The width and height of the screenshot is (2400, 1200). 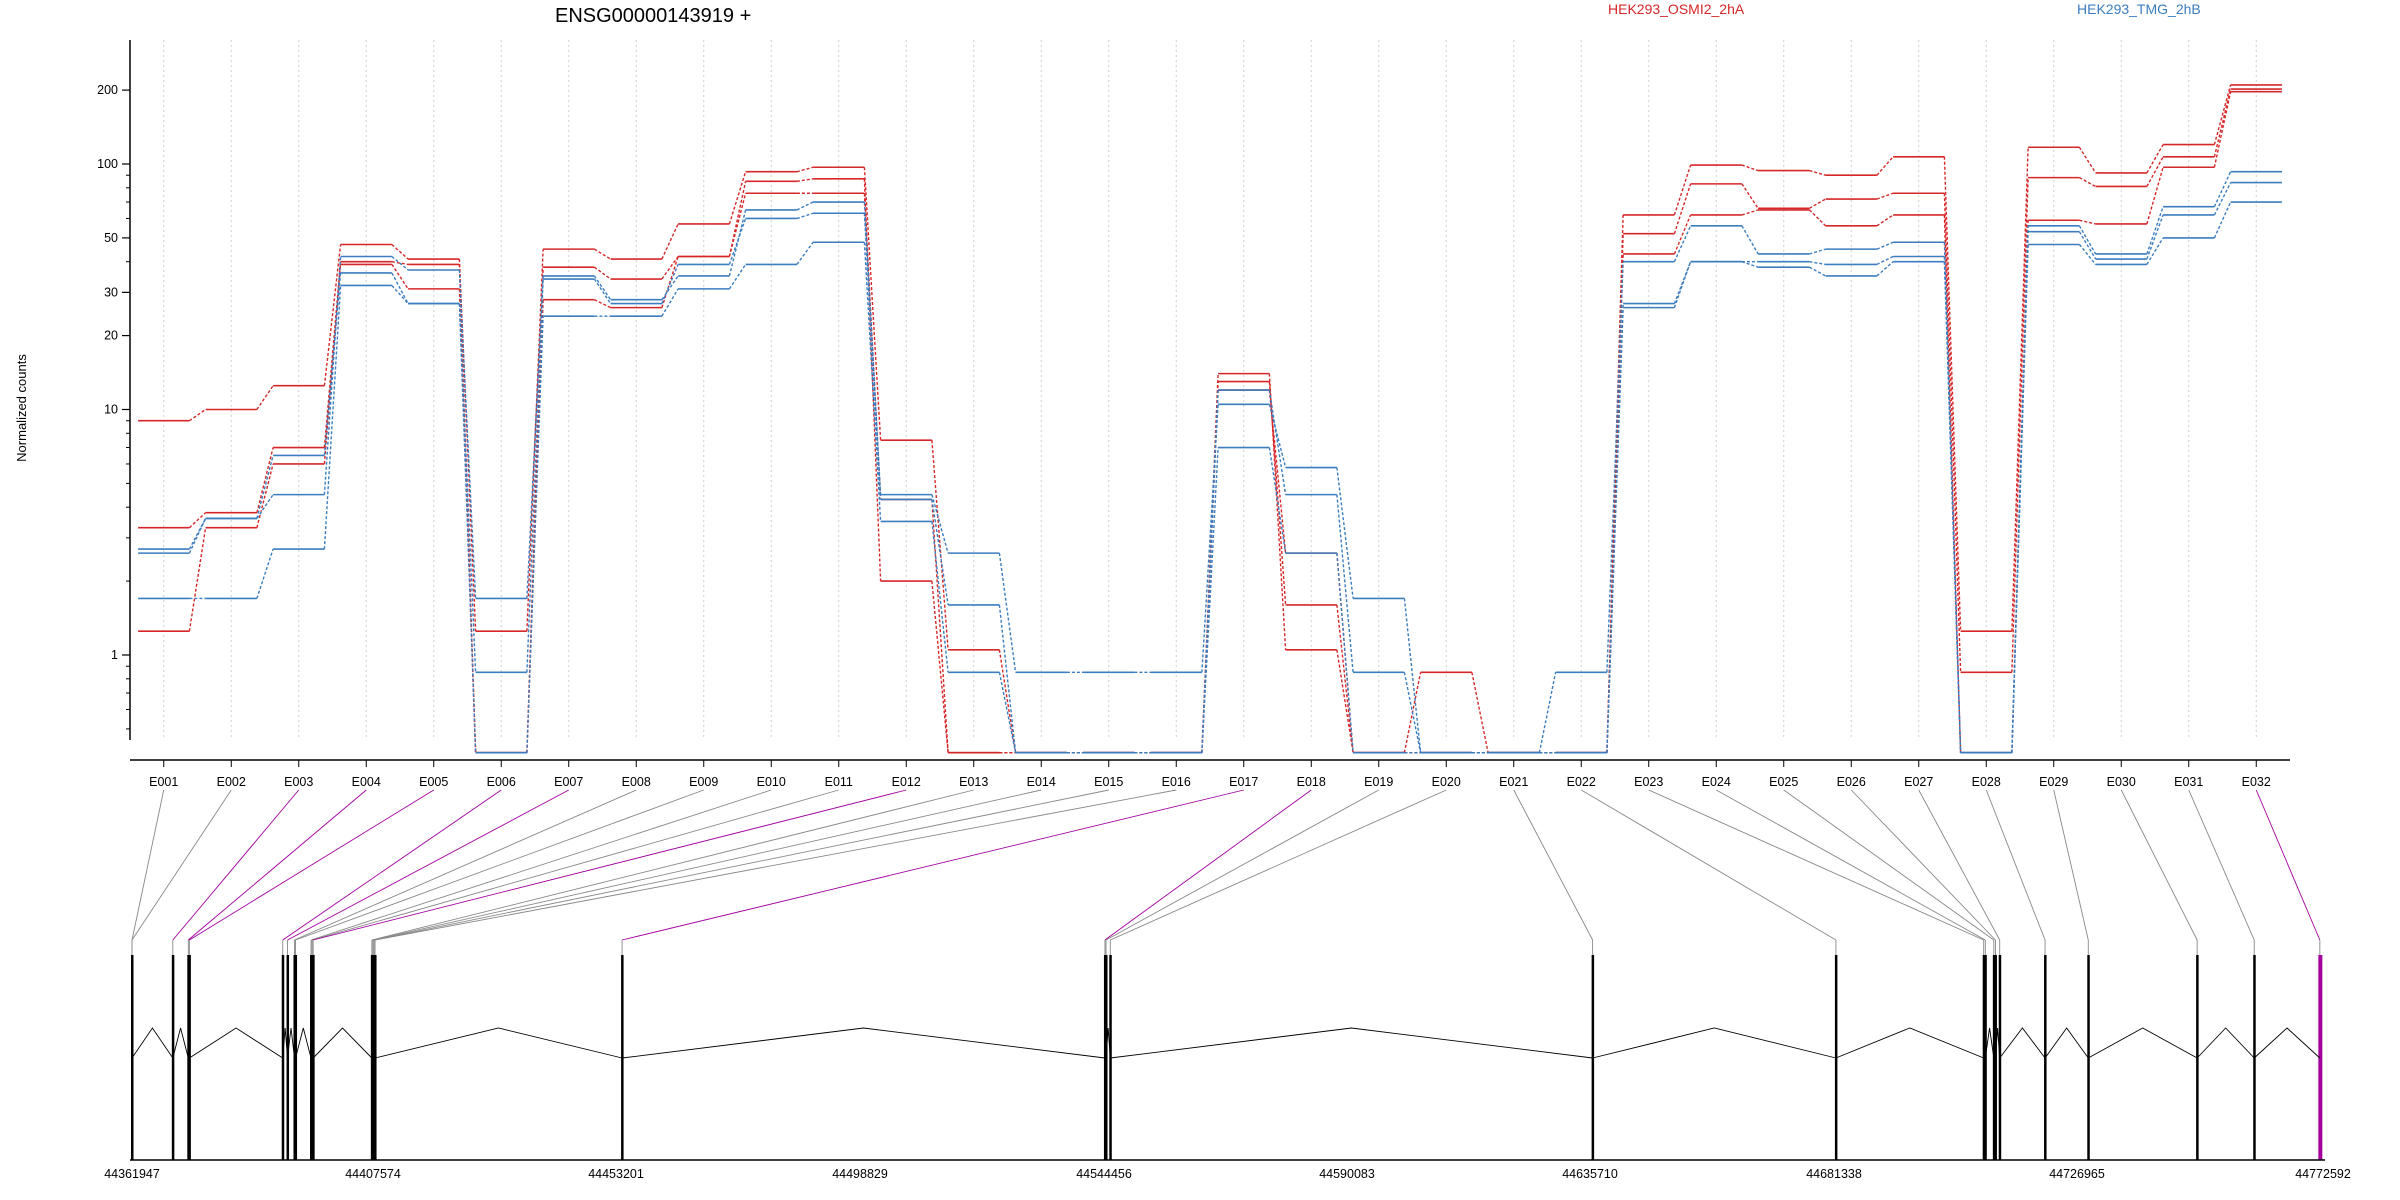 I want to click on genomic-tick-label: 44498829, so click(x=860, y=1174).